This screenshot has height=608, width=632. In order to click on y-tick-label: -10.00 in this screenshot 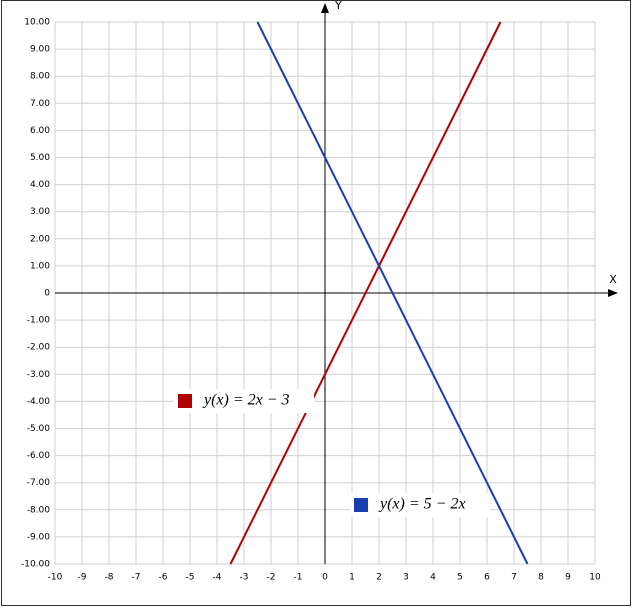, I will do `click(35, 565)`.